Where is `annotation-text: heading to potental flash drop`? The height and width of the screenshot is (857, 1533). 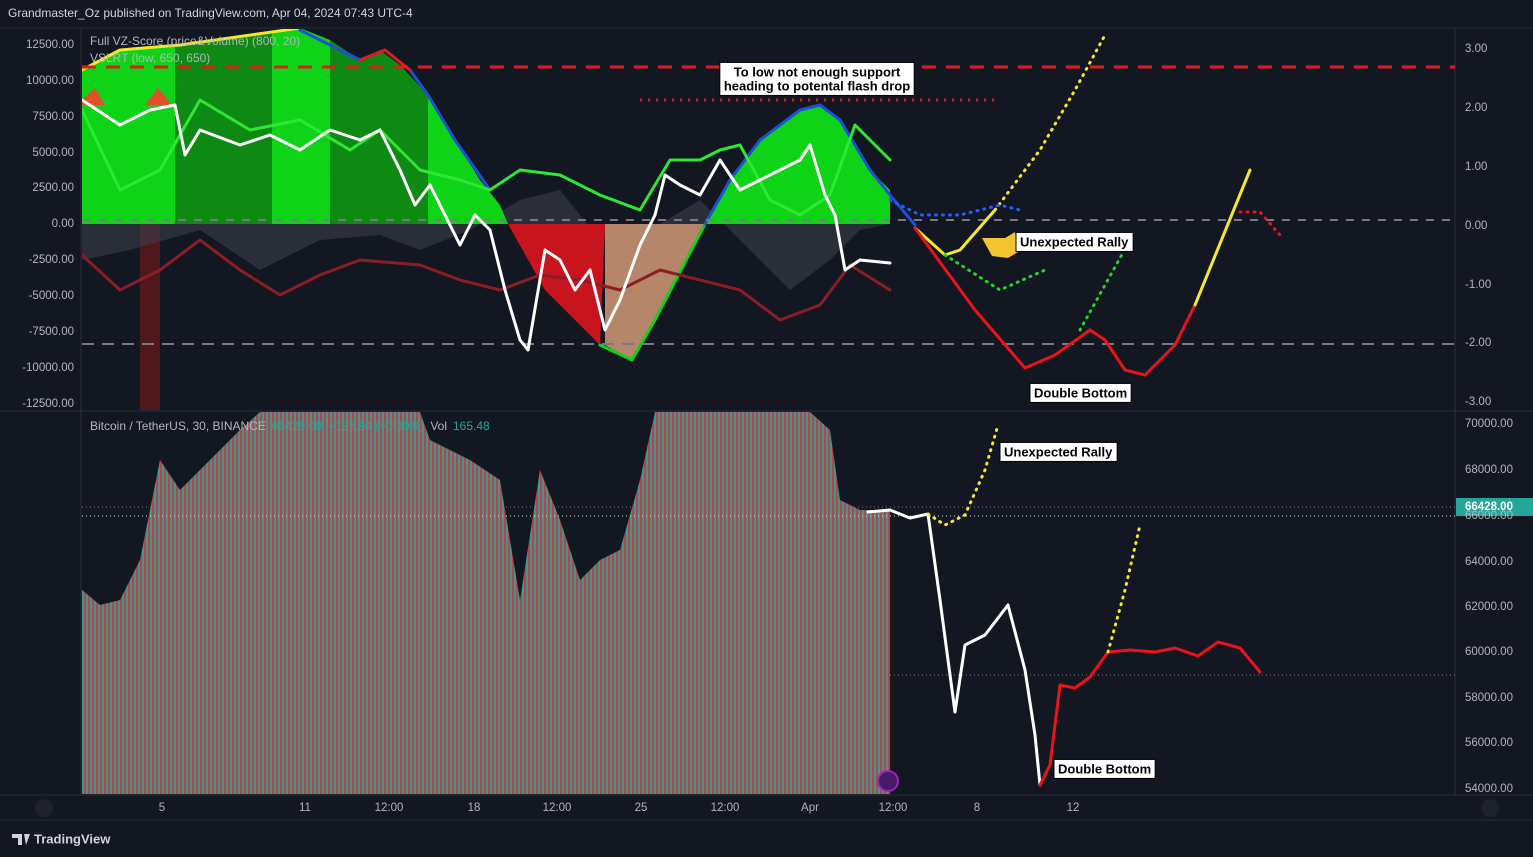
annotation-text: heading to potental flash drop is located at coordinates (817, 85).